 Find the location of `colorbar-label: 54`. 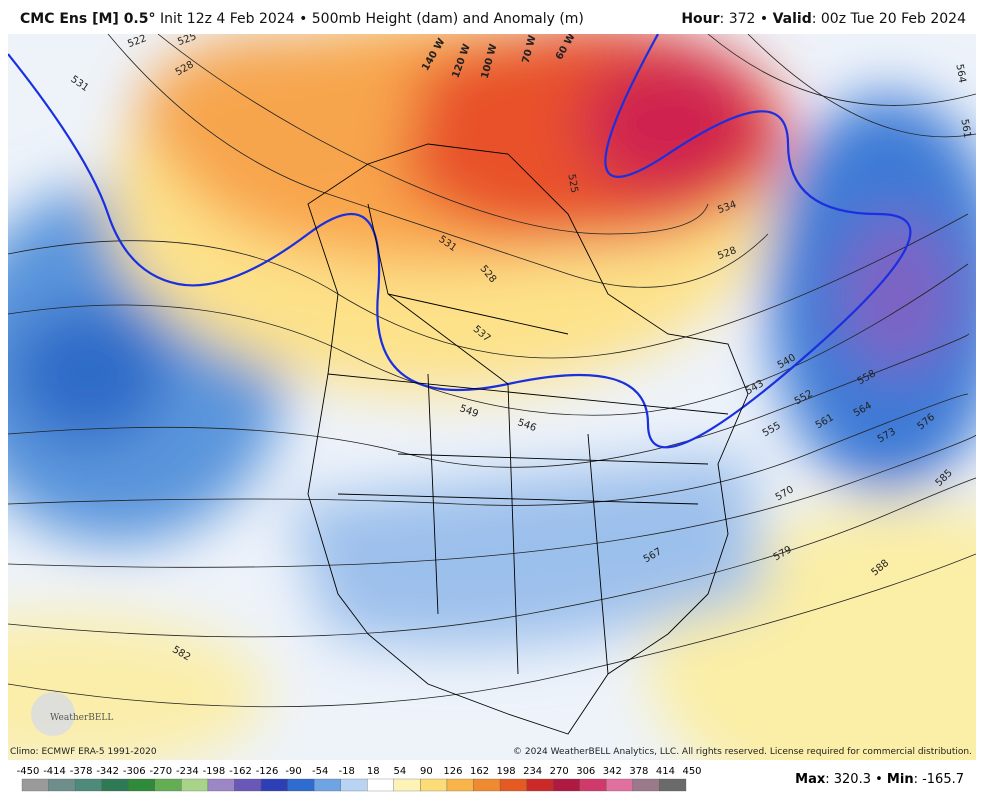

colorbar-label: 54 is located at coordinates (399, 771).